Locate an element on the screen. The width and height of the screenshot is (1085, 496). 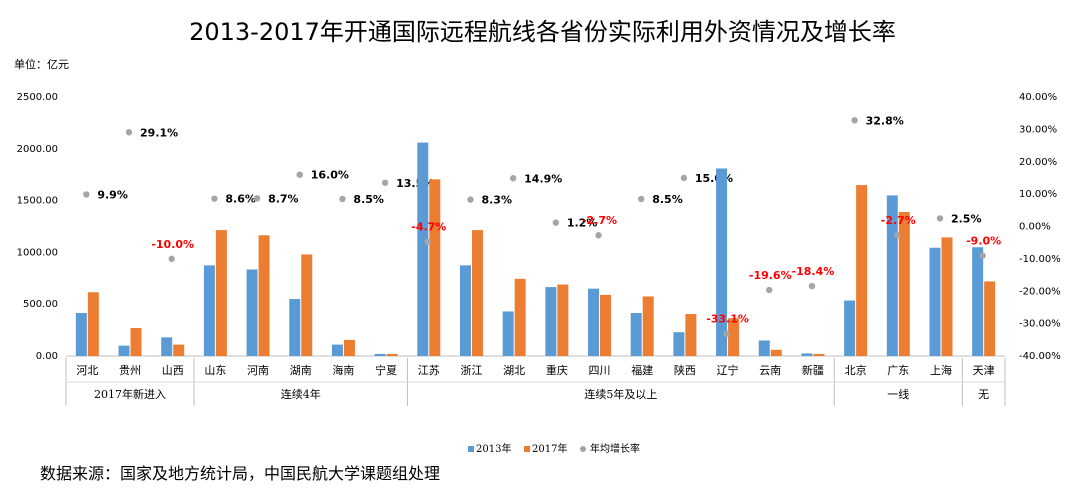
legend-label-2013: 2013年 is located at coordinates (493, 448).